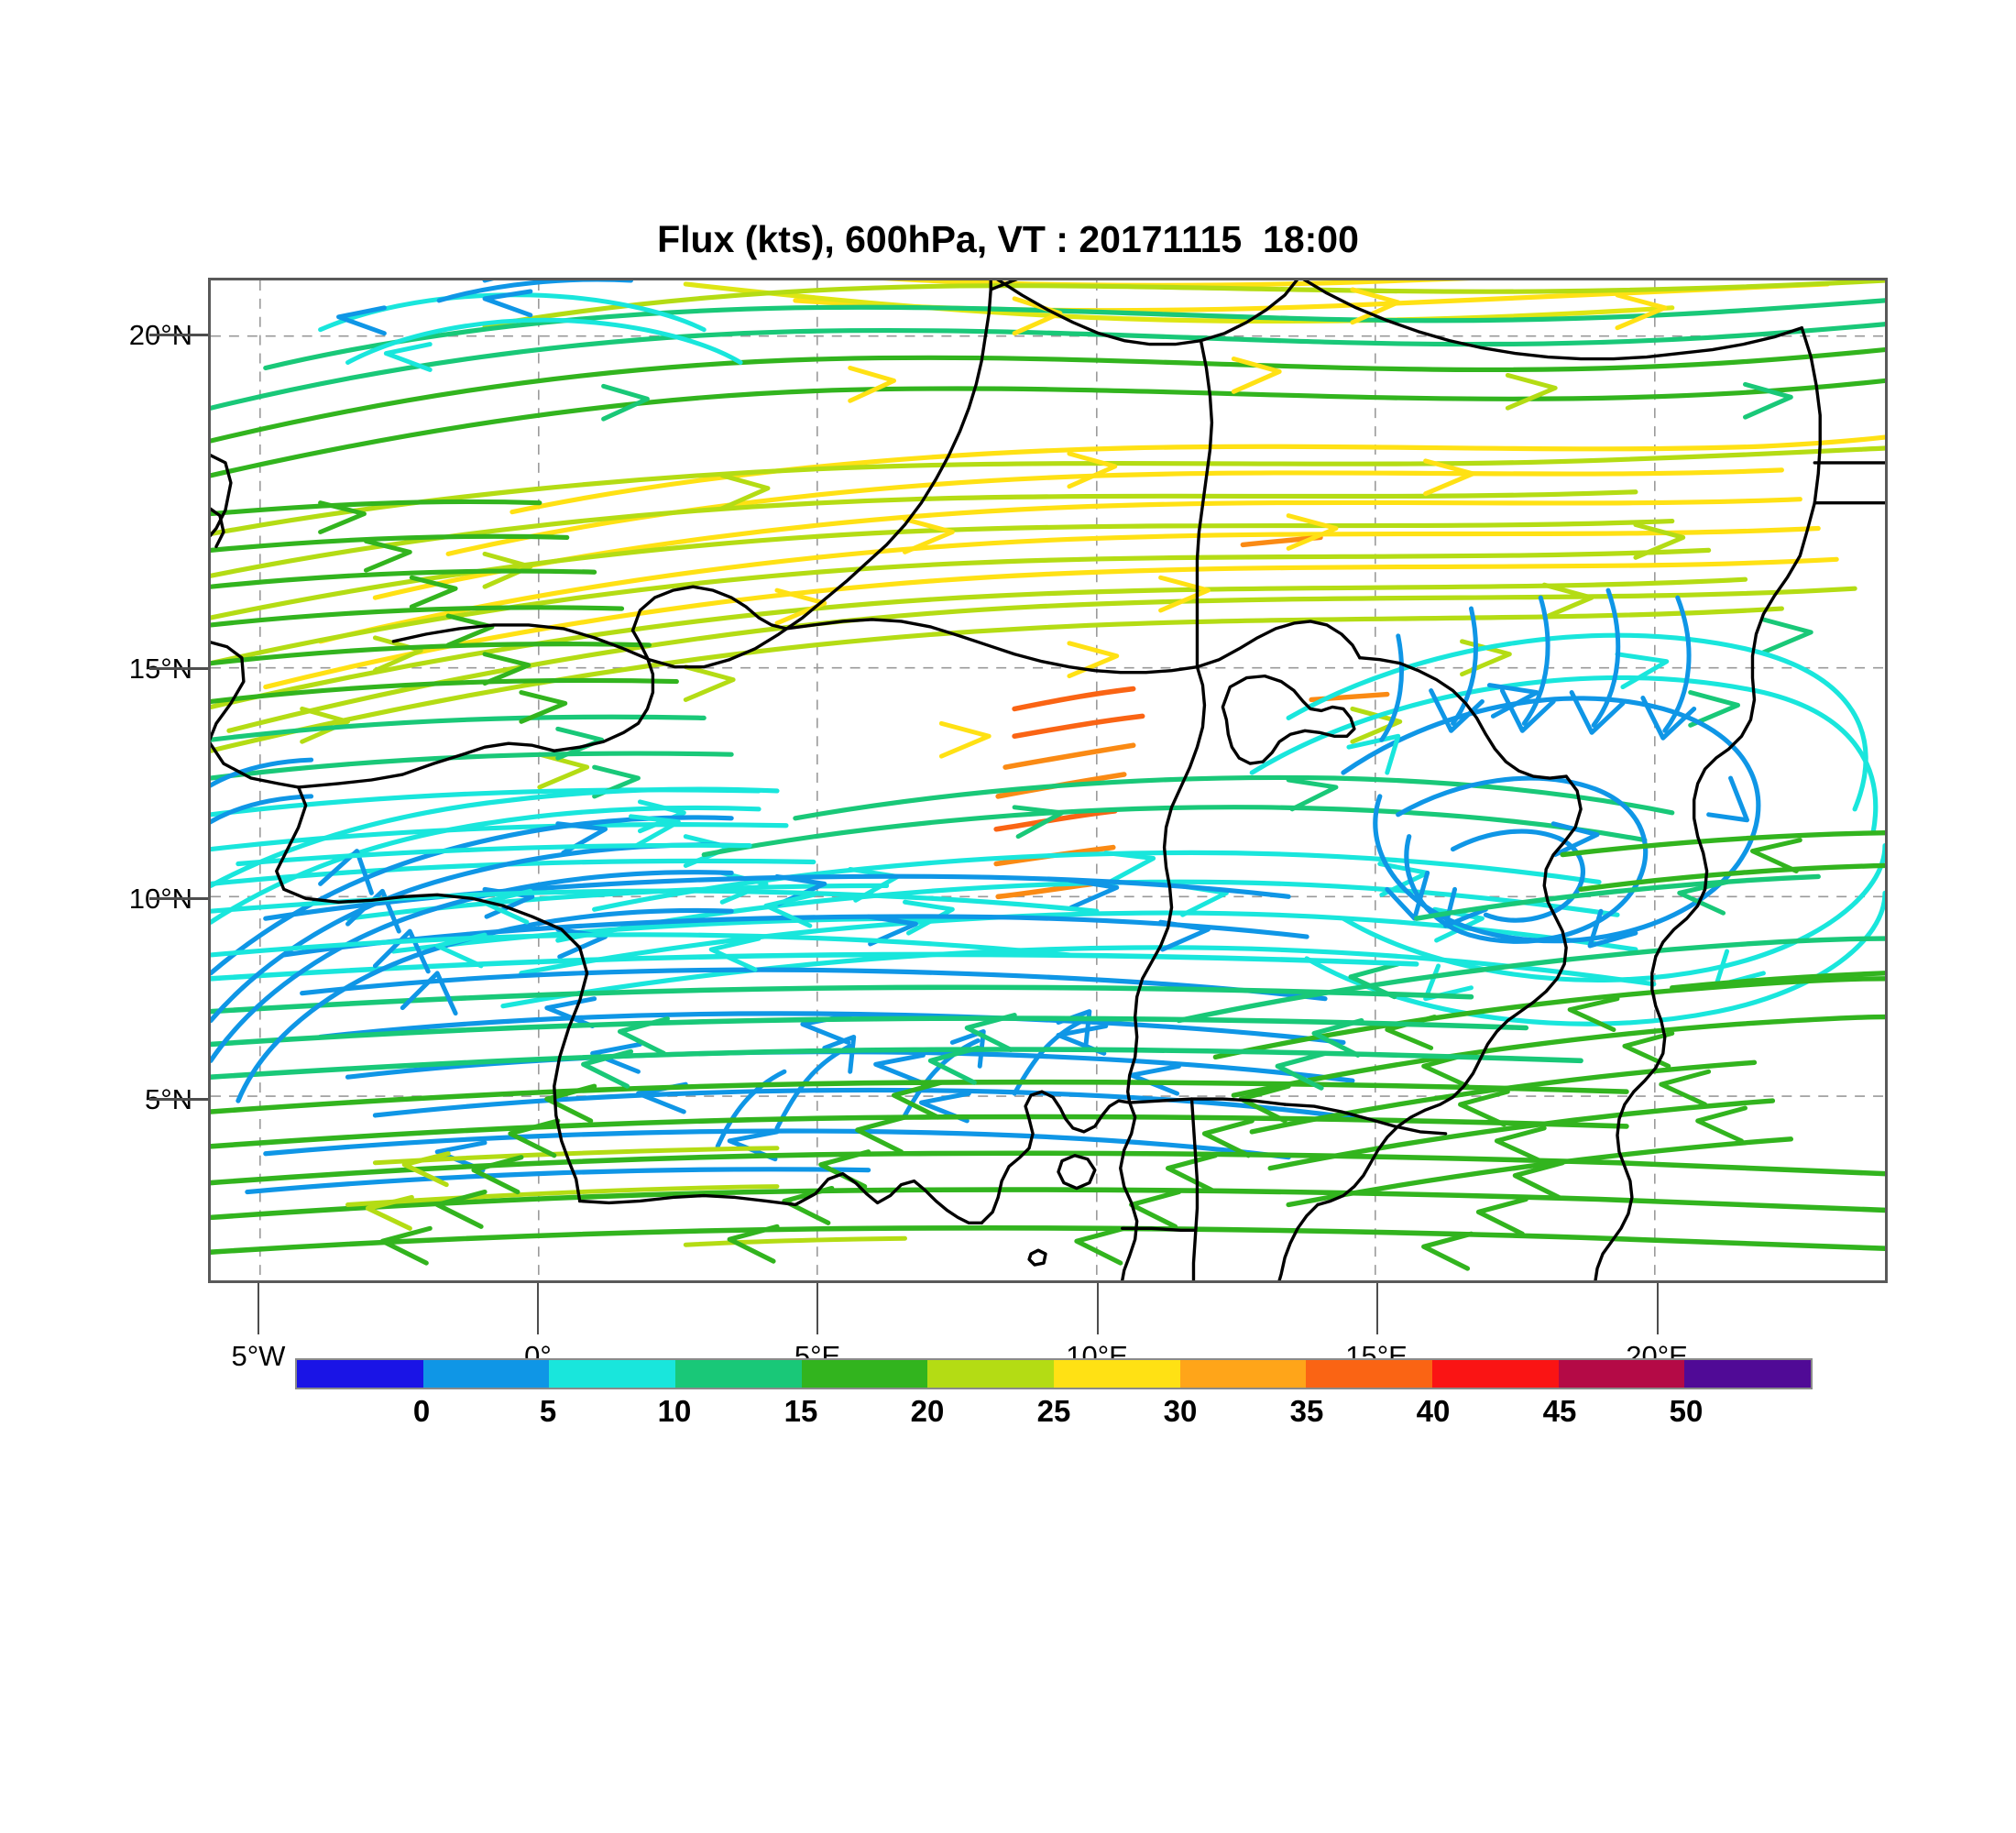  I want to click on colorbar, so click(1054, 1373).